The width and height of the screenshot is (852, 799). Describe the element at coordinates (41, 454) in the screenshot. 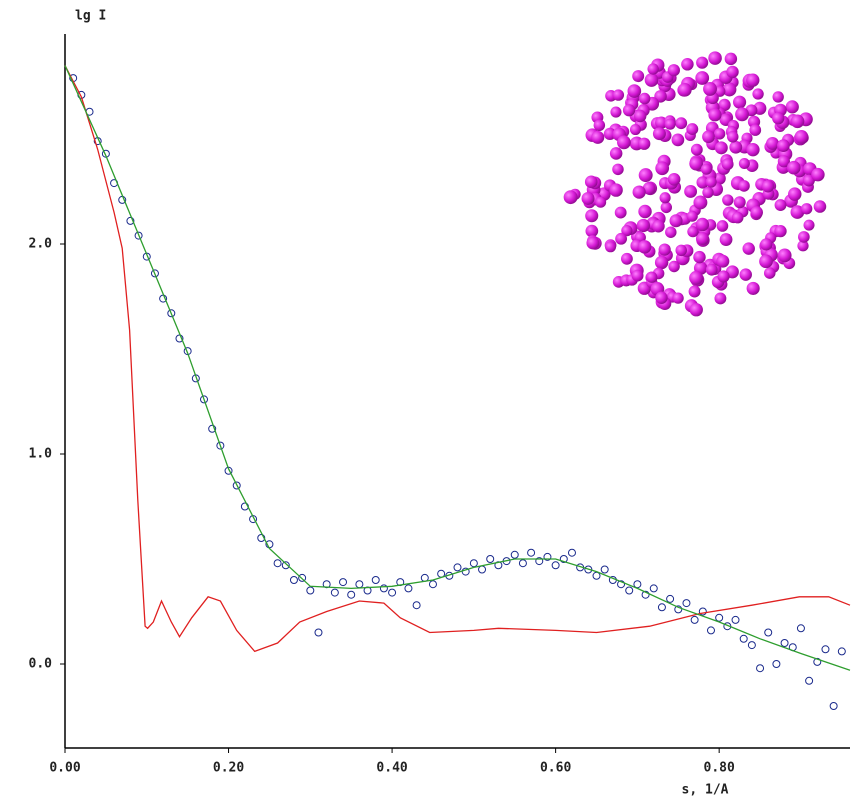

I see `y-tick-label: 1.0` at that location.